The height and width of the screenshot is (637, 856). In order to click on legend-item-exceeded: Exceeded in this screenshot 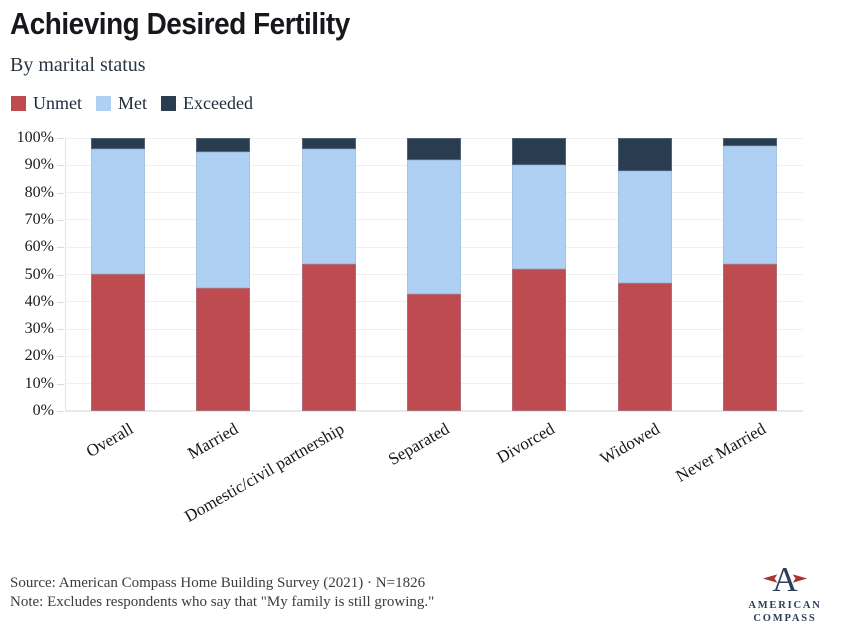, I will do `click(207, 103)`.